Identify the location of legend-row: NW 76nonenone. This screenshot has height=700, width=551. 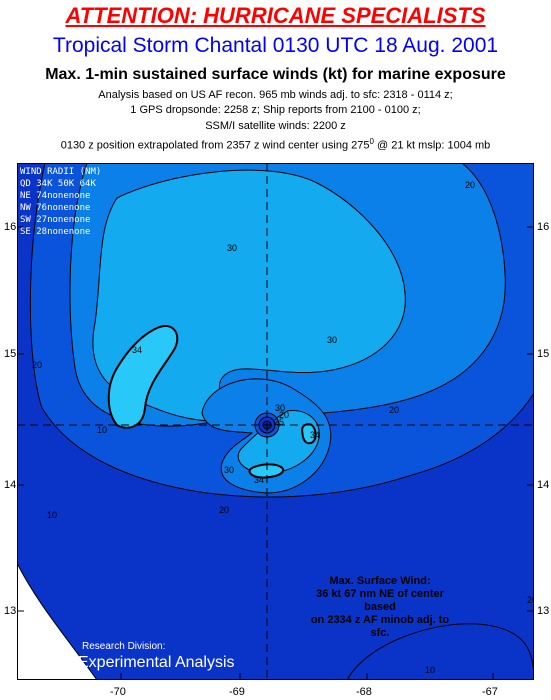
(55, 208).